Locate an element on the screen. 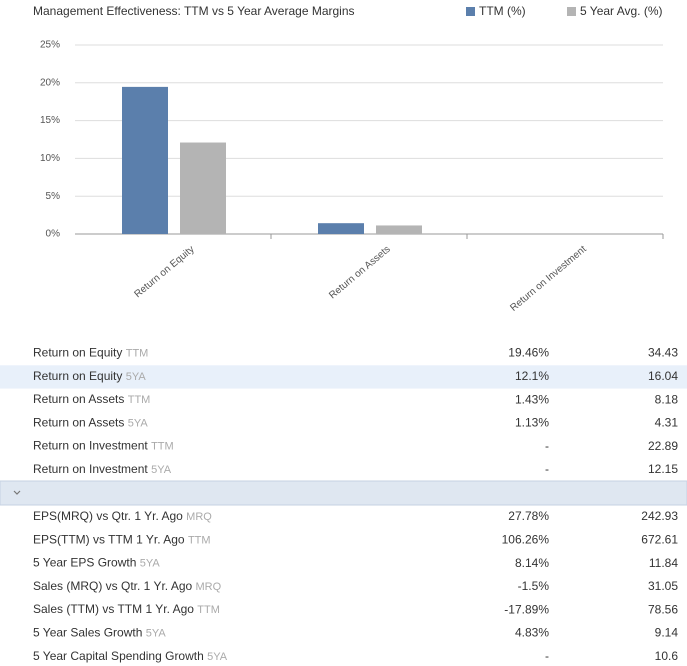  row-label: Return on Assets TTM is located at coordinates (91, 399).